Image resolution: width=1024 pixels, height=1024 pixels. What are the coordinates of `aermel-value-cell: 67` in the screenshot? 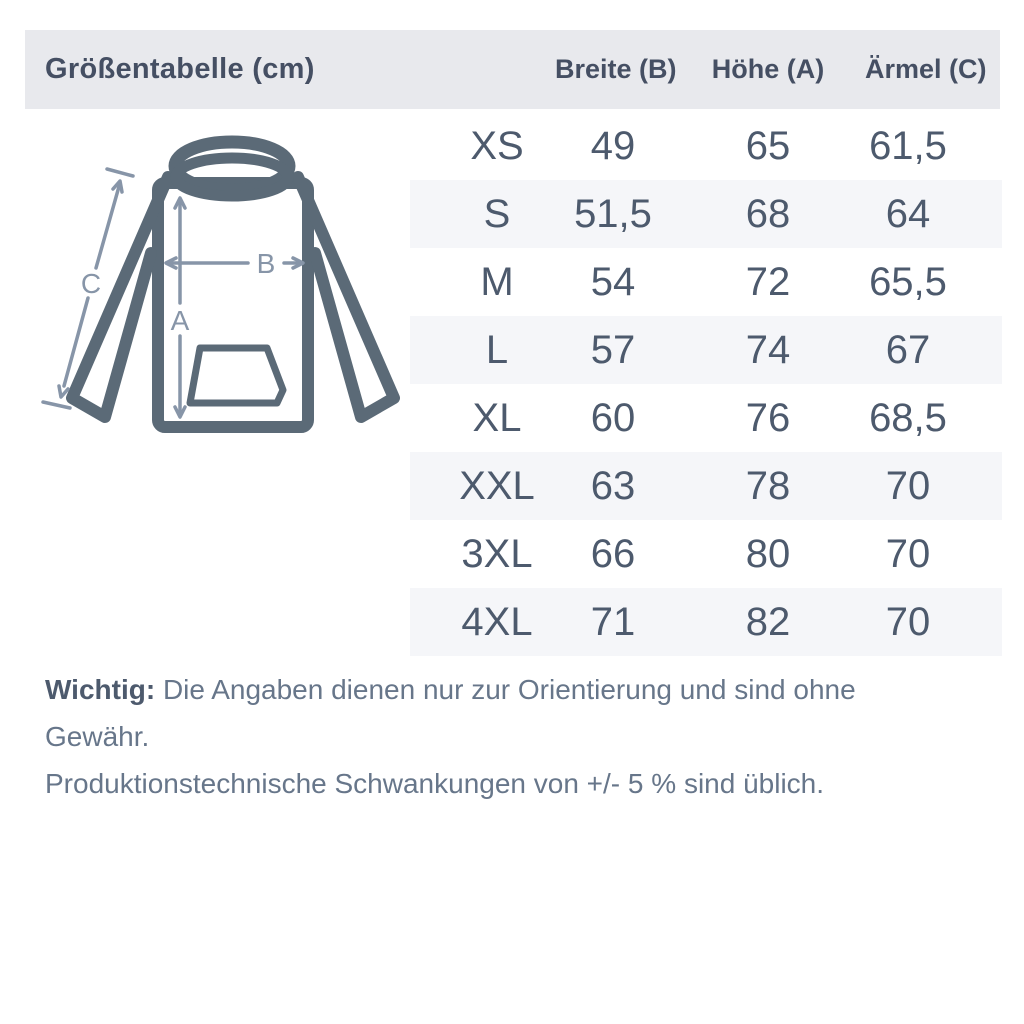 It's located at (908, 349).